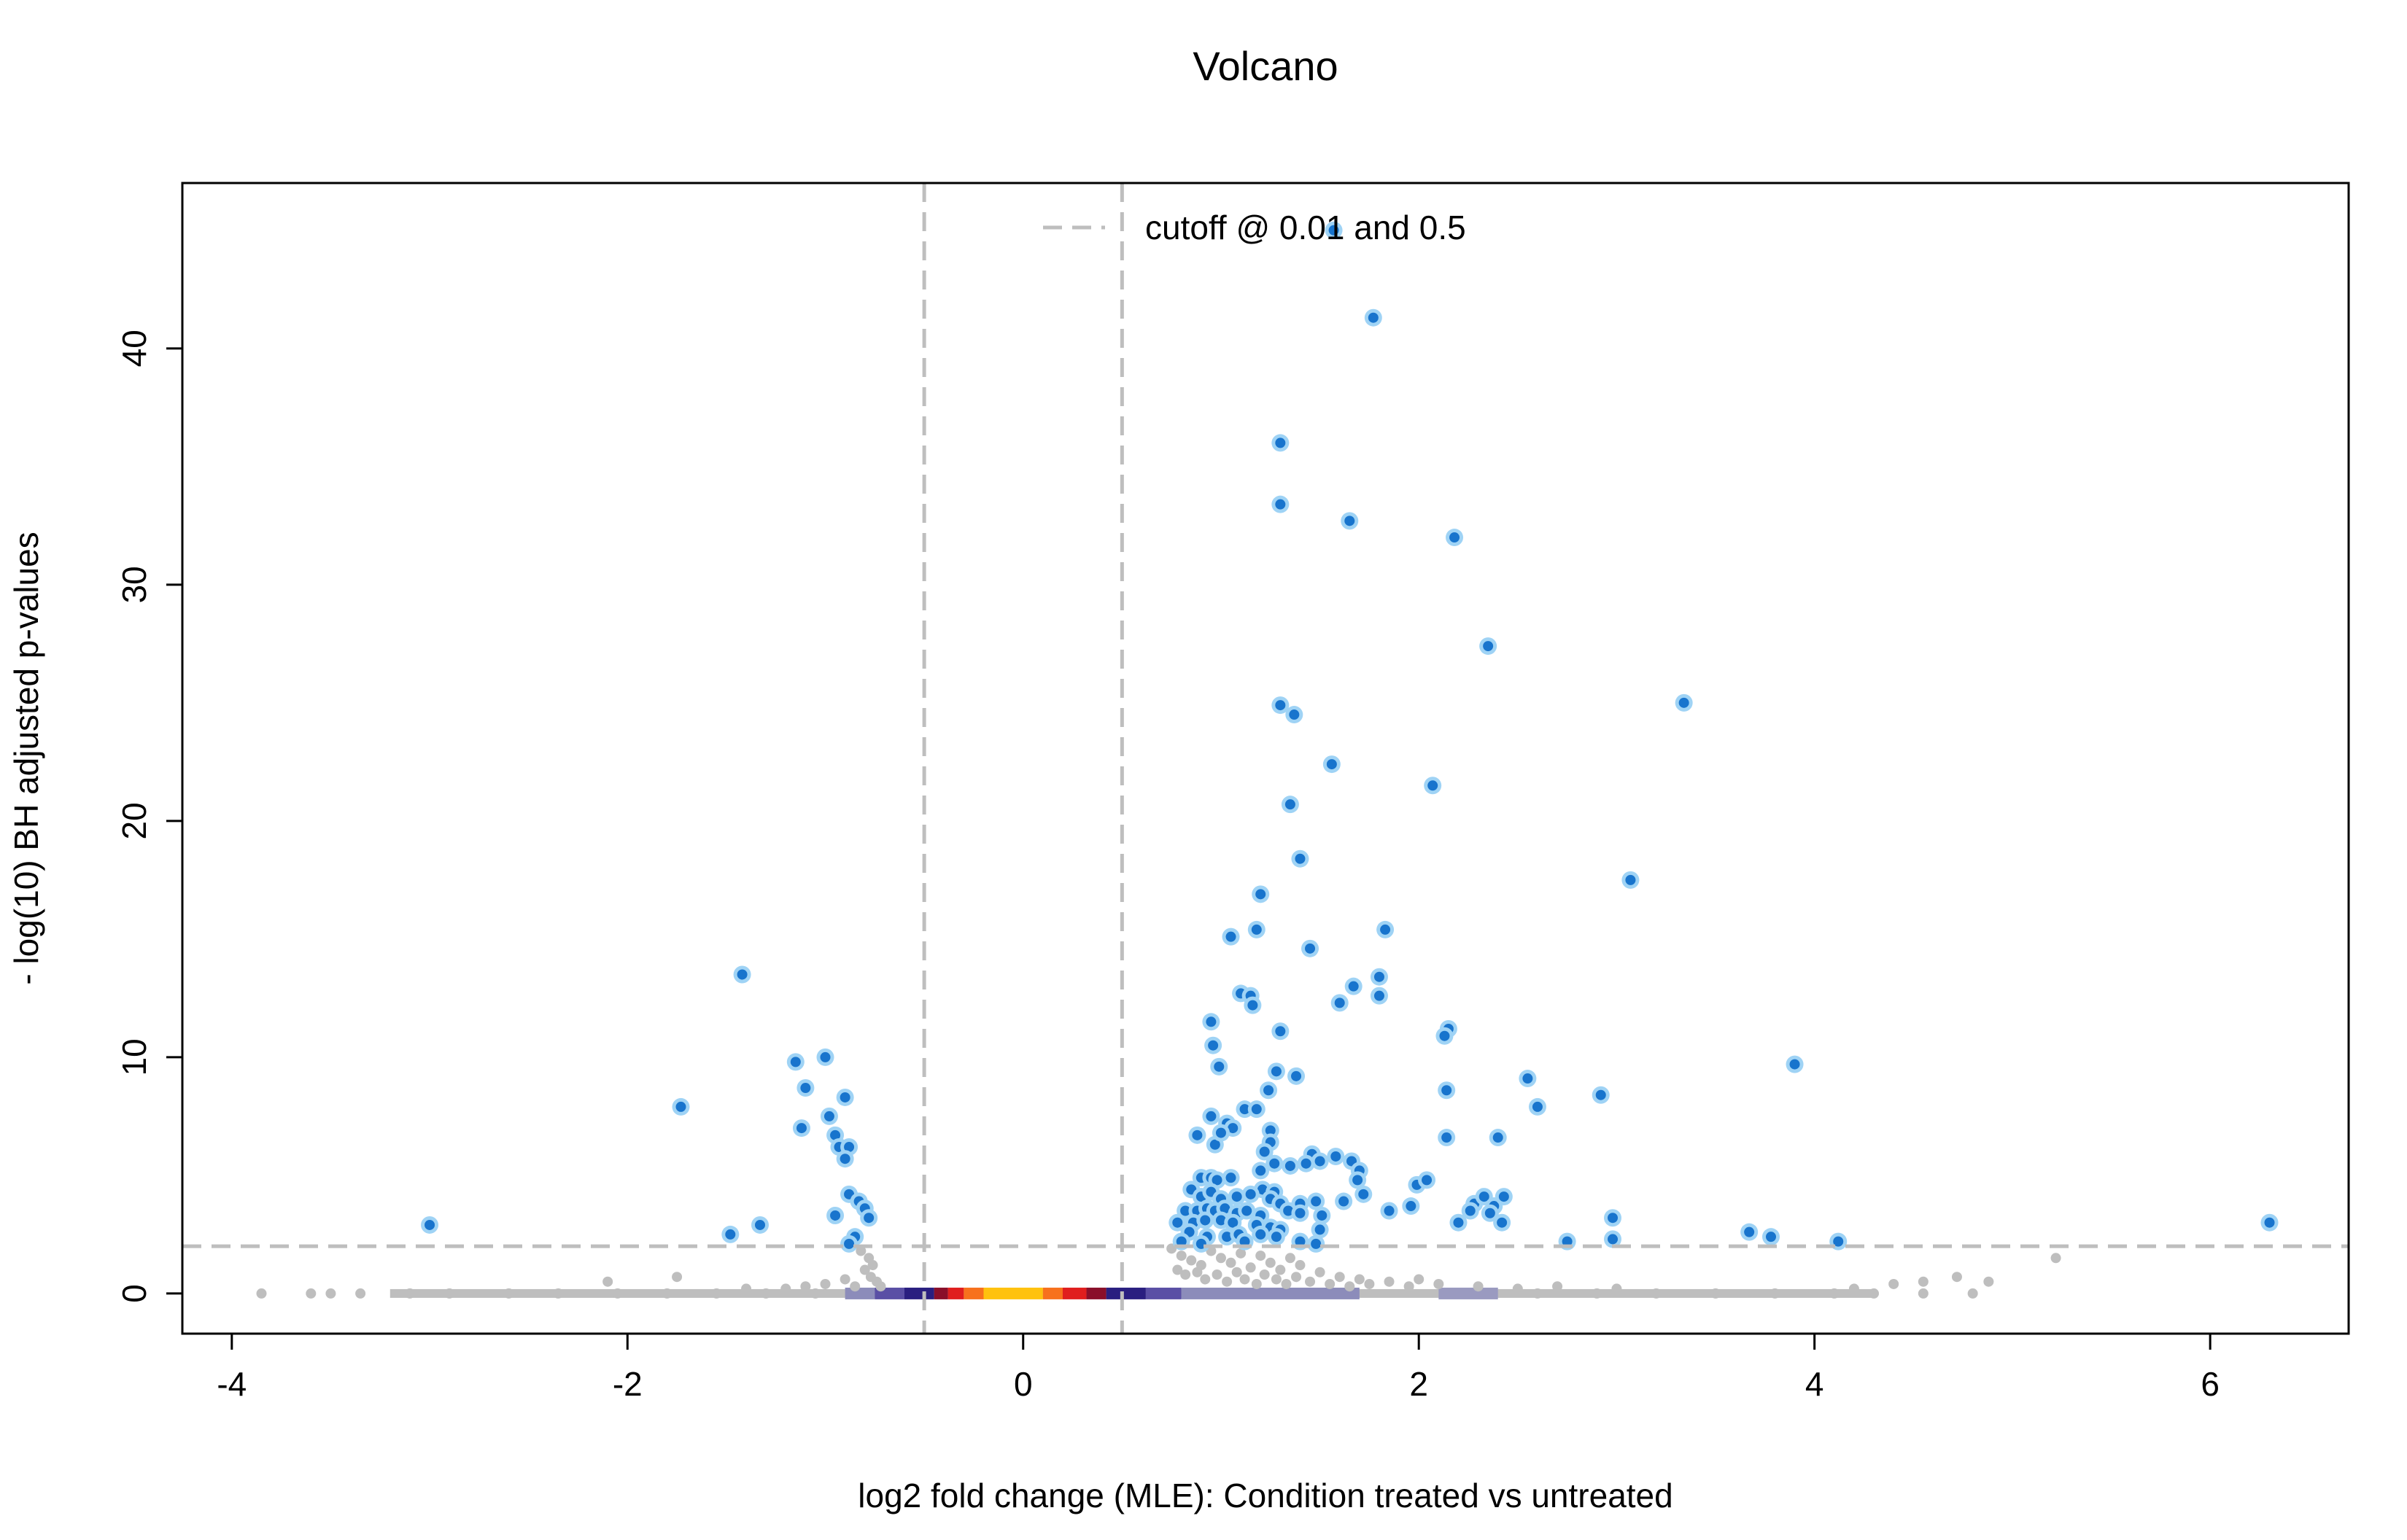  Describe the element at coordinates (148, 816) in the screenshot. I see `y-axis: 0 10 20 30 40` at that location.